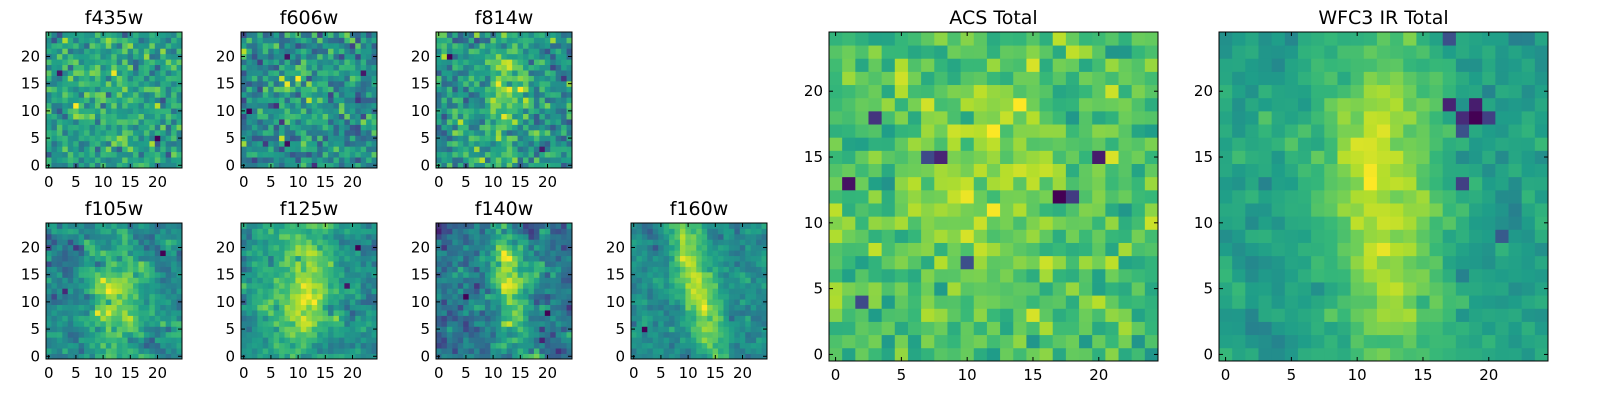 Image resolution: width=1600 pixels, height=400 pixels. Describe the element at coordinates (230, 356) in the screenshot. I see `y-tick-label: 0` at that location.